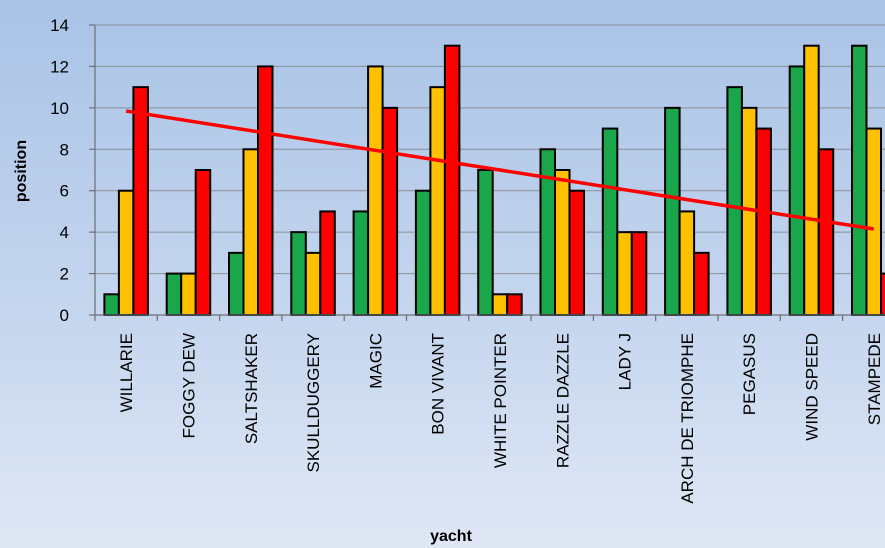 This screenshot has width=885, height=548. What do you see at coordinates (64, 191) in the screenshot?
I see `y-tick-label: 6` at bounding box center [64, 191].